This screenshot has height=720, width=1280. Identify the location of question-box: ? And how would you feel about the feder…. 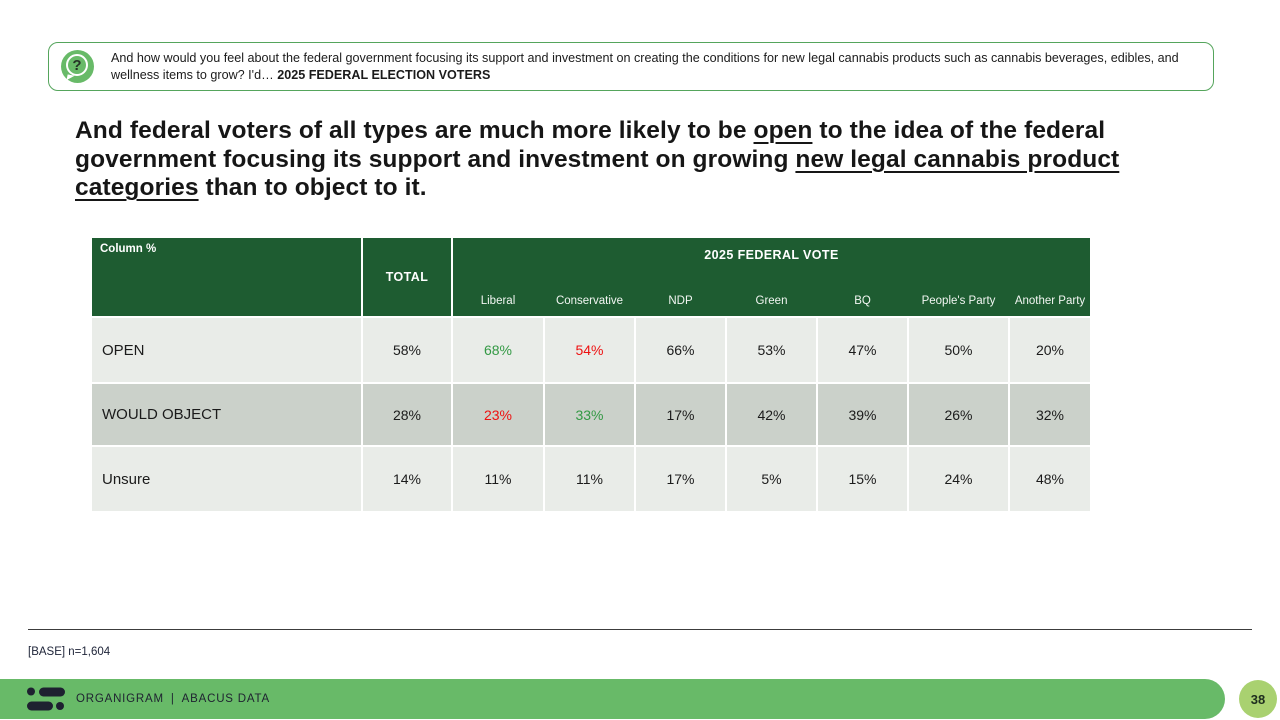
(631, 66).